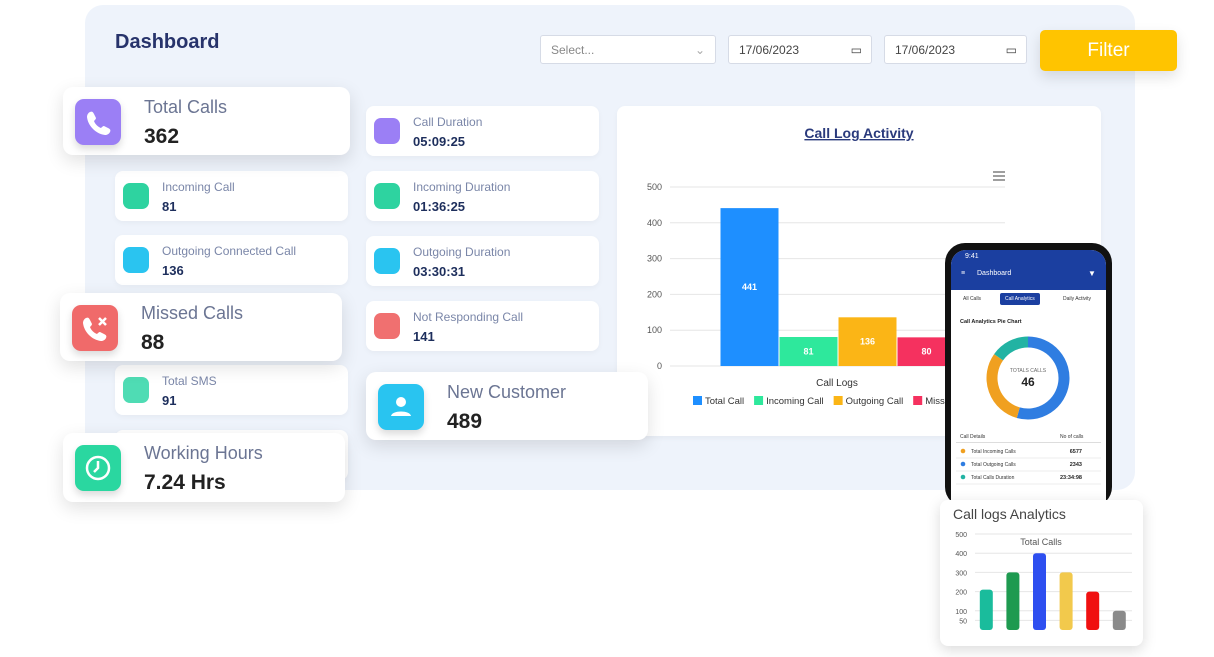  What do you see at coordinates (724, 401) in the screenshot?
I see `legend-label: Total Call` at bounding box center [724, 401].